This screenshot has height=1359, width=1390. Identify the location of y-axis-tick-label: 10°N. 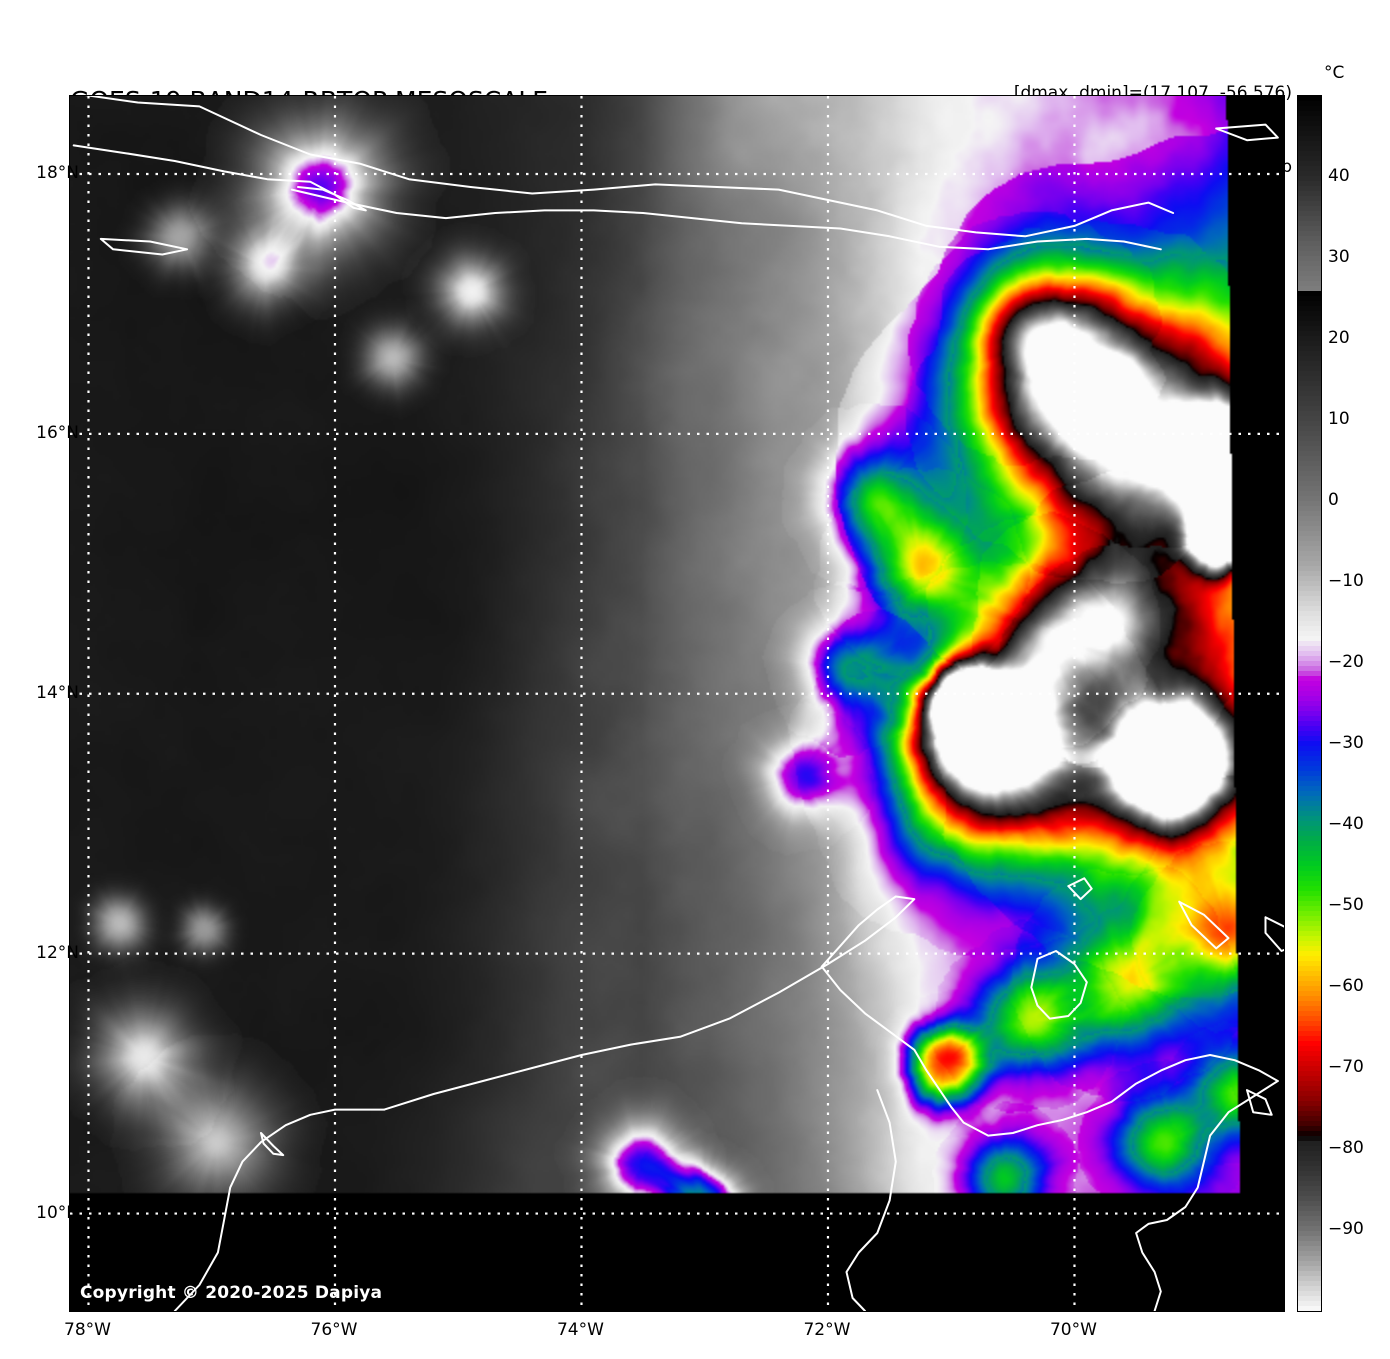
(57, 1212).